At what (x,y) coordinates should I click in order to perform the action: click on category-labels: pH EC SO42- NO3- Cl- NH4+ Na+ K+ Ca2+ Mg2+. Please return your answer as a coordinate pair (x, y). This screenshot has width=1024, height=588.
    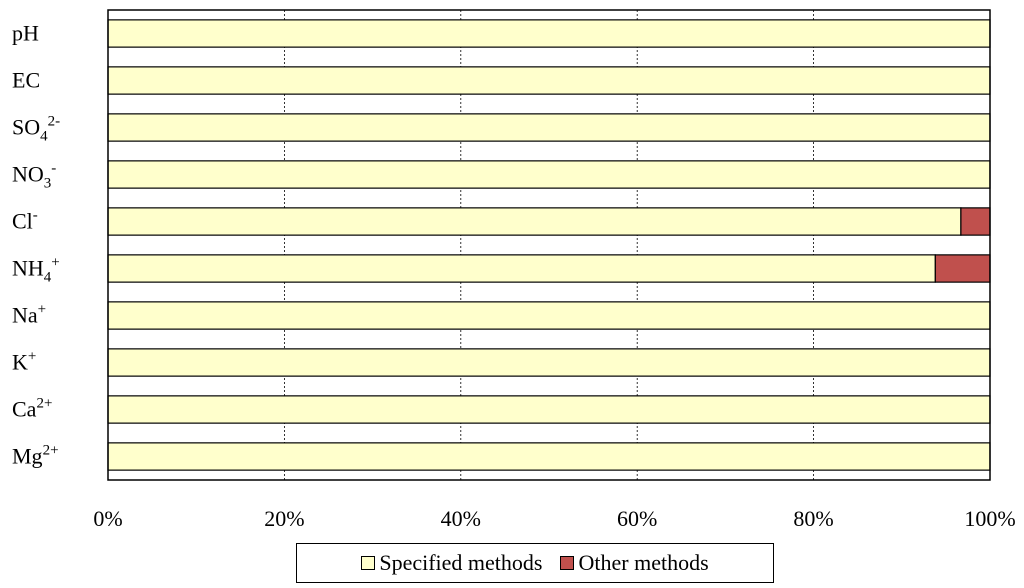
    Looking at the image, I should click on (36, 245).